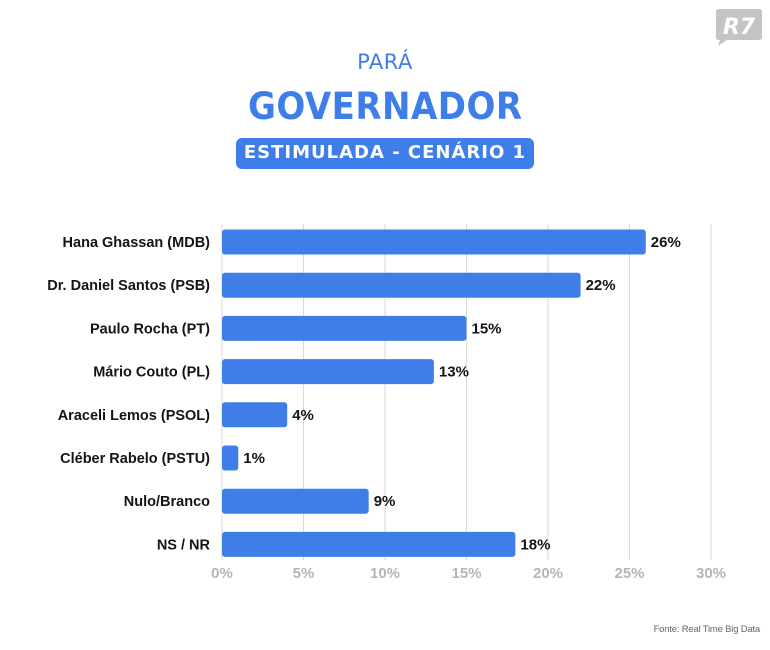 Image resolution: width=770 pixels, height=650 pixels. Describe the element at coordinates (466, 573) in the screenshot. I see `x-tick-label: 15%` at that location.